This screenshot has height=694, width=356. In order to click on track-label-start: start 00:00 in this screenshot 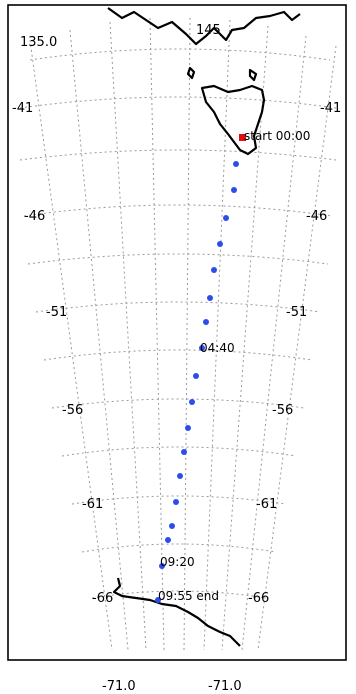, I will do `click(277, 136)`.